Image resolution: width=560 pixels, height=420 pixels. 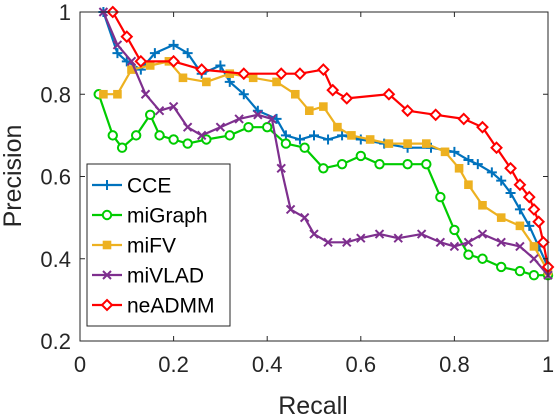 What do you see at coordinates (149, 186) in the screenshot?
I see `legend-label-cce: CCE` at bounding box center [149, 186].